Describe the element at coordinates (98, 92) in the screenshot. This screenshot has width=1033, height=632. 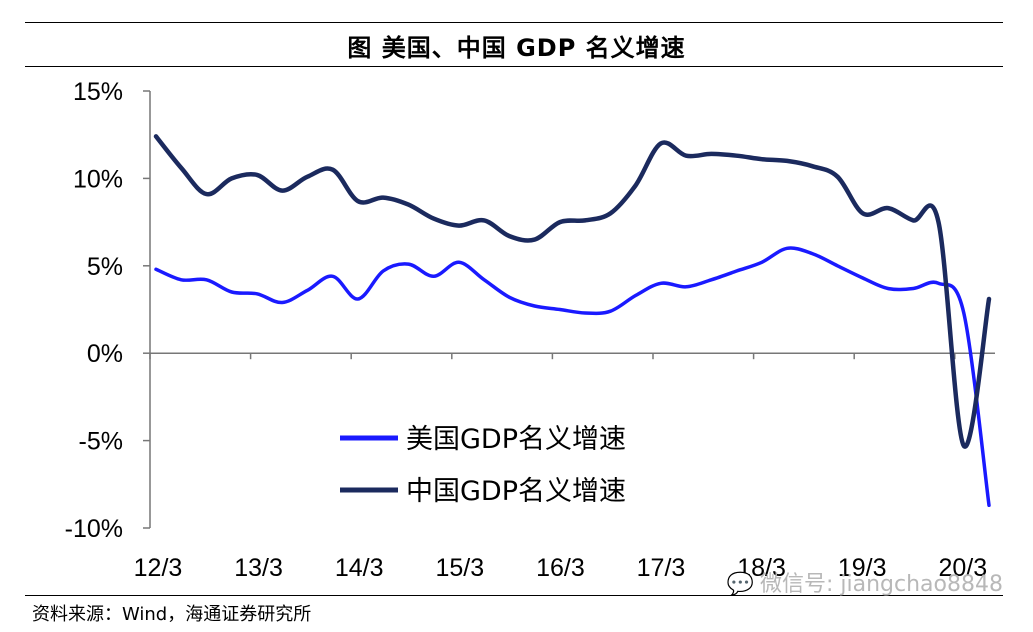
I see `y-tick-label: 15%` at that location.